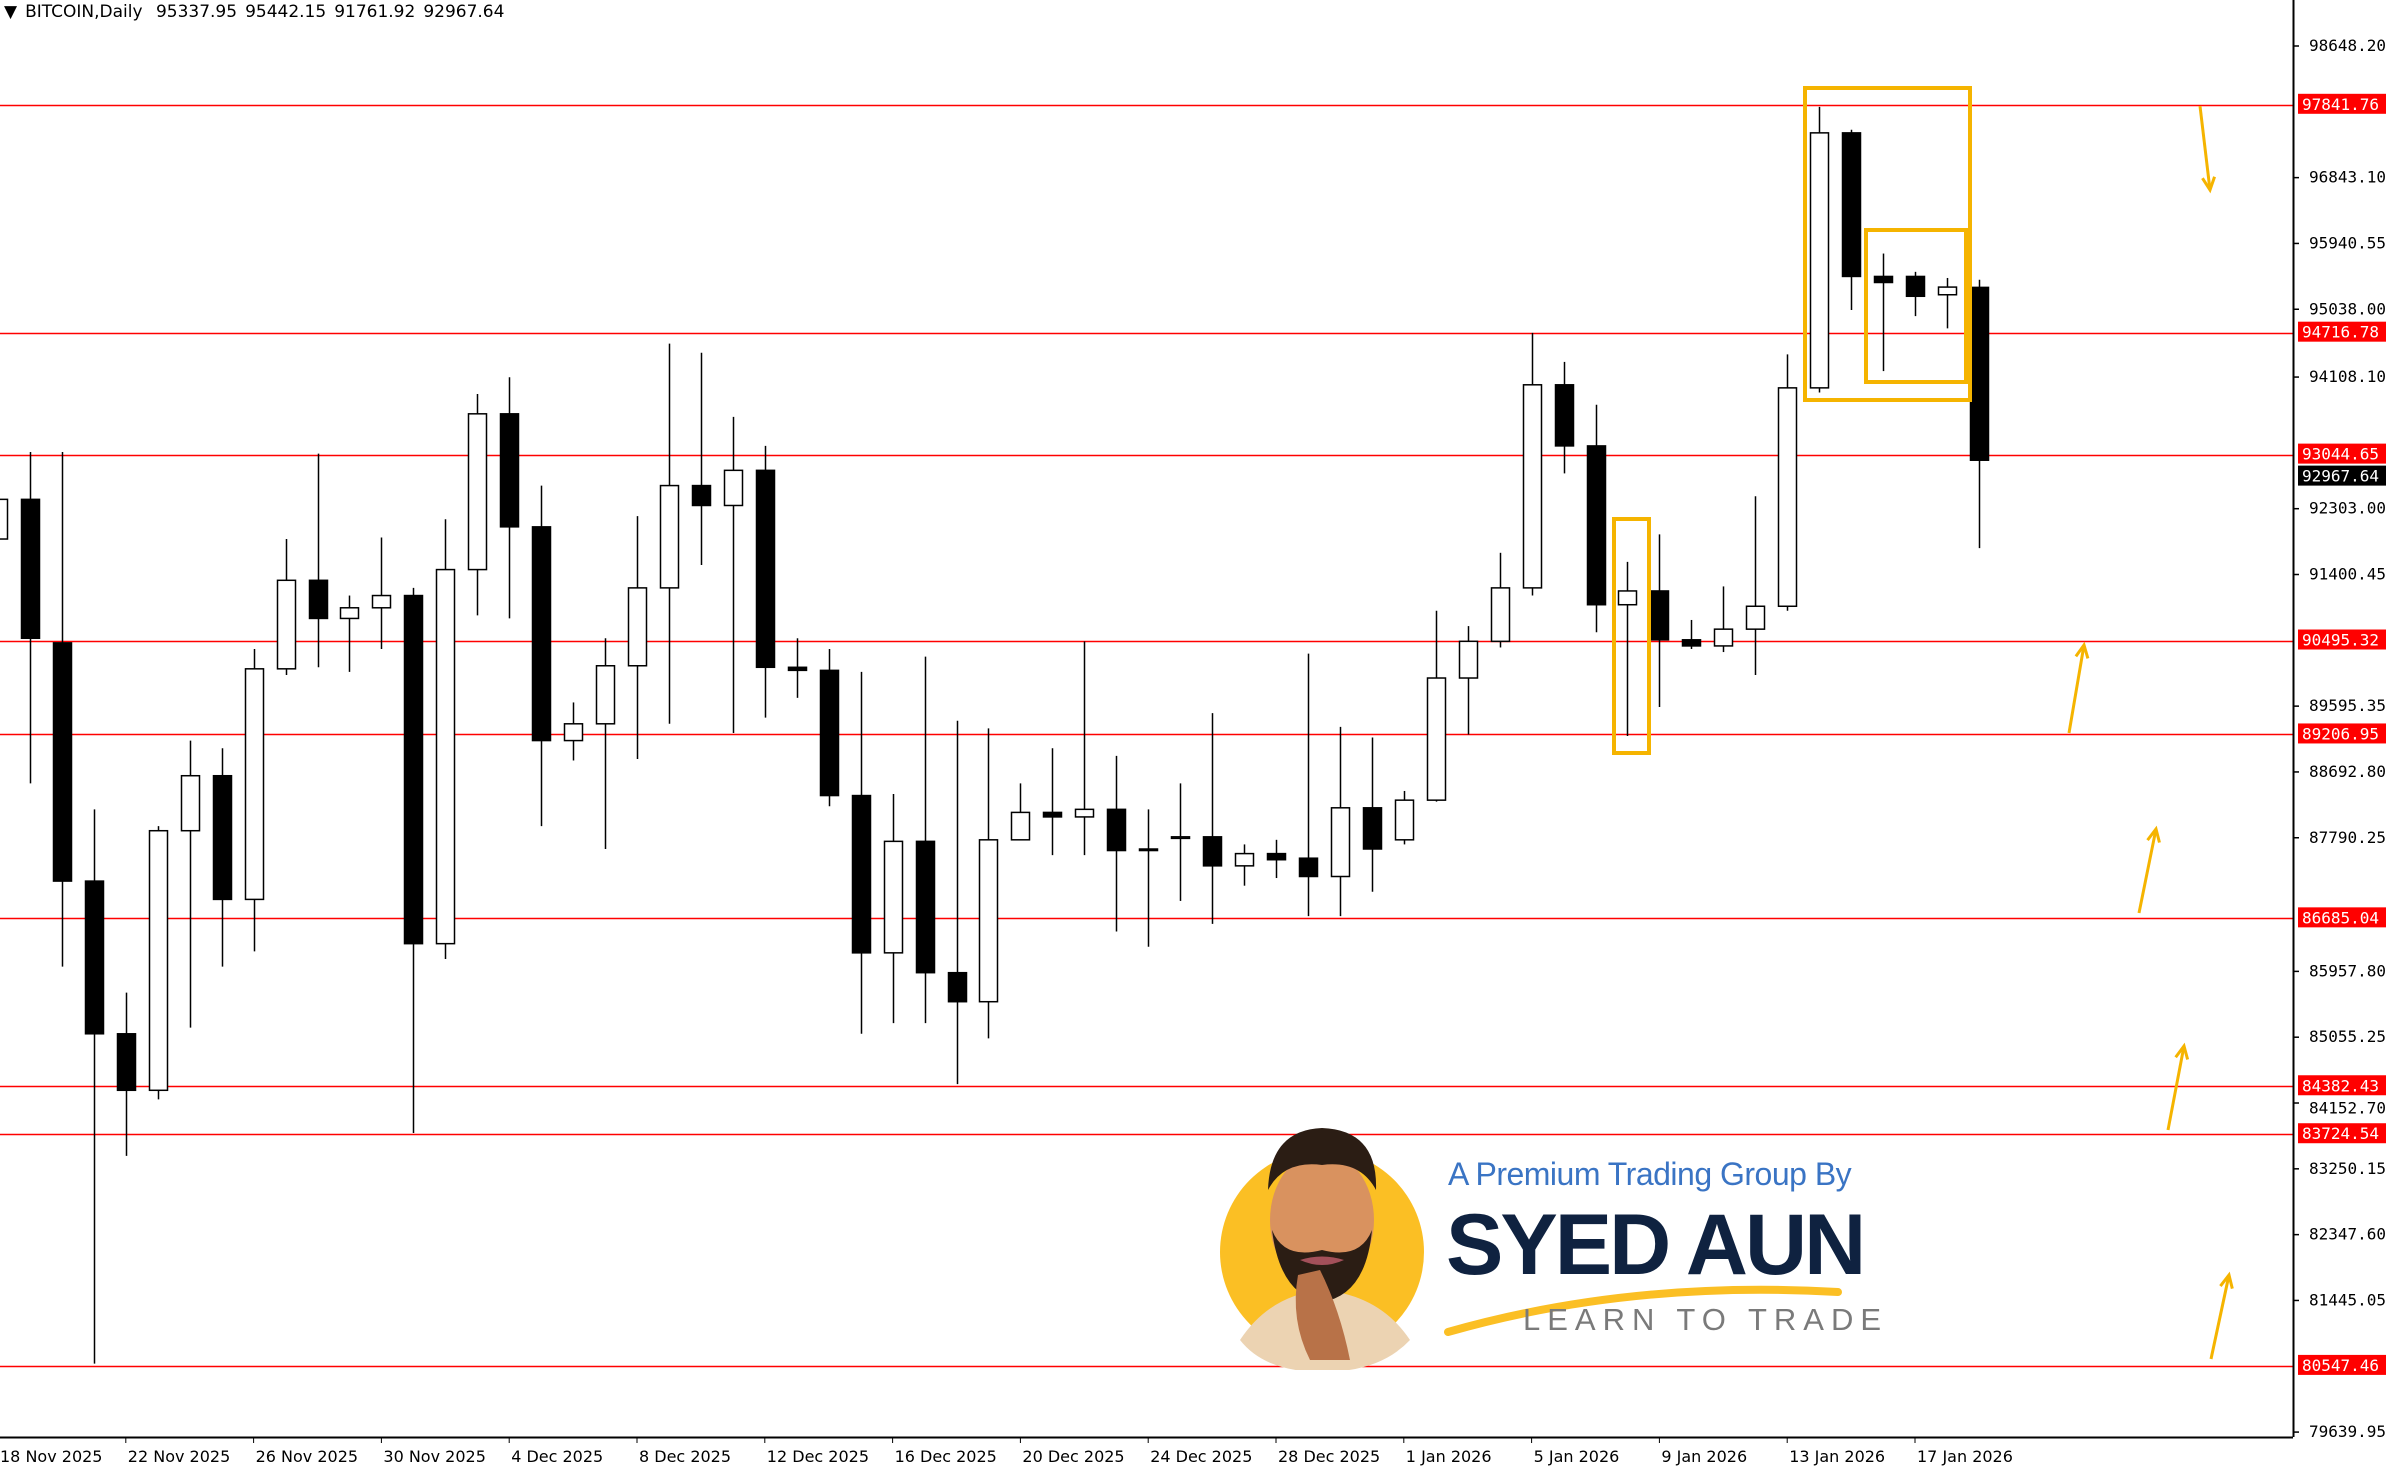 This screenshot has height=1480, width=2394. I want to click on logo-hair, so click(1322, 1159).